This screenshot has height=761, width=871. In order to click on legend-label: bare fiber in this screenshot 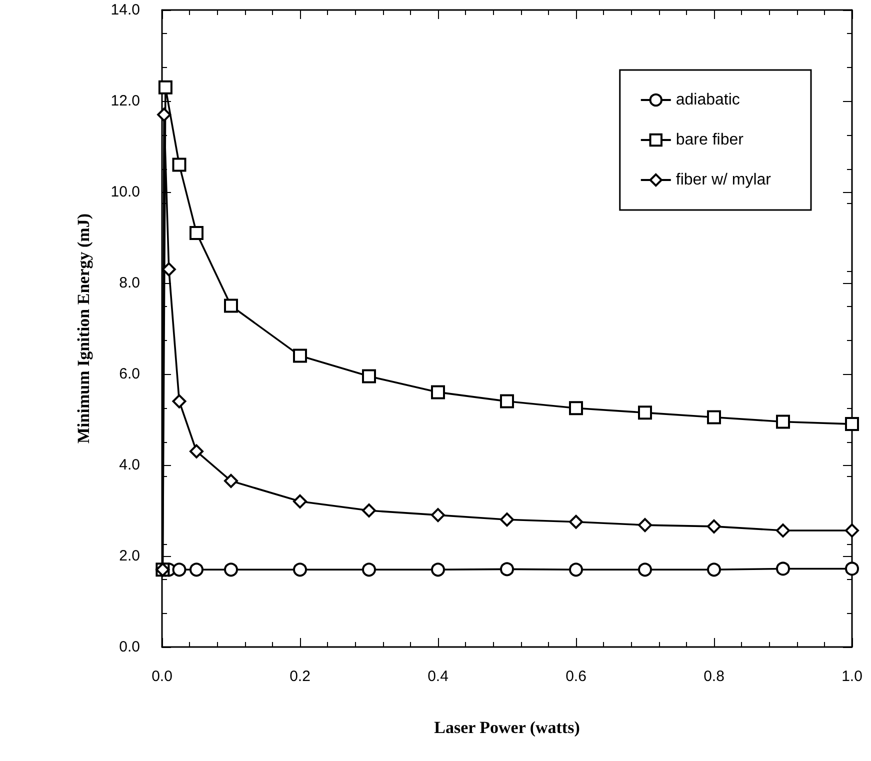, I will do `click(710, 140)`.